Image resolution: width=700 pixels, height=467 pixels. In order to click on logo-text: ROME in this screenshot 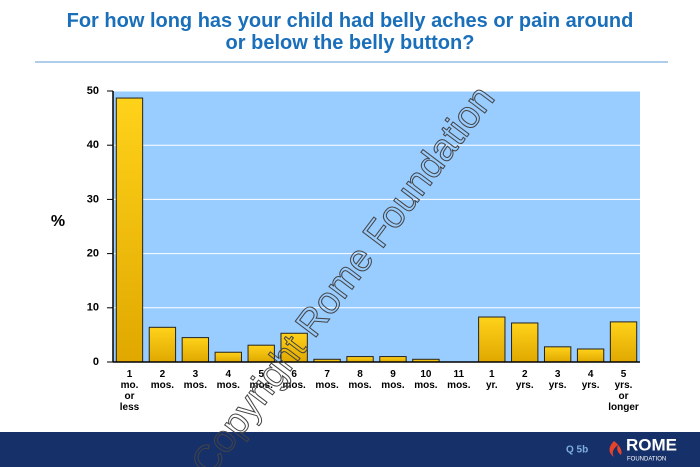, I will do `click(651, 444)`.